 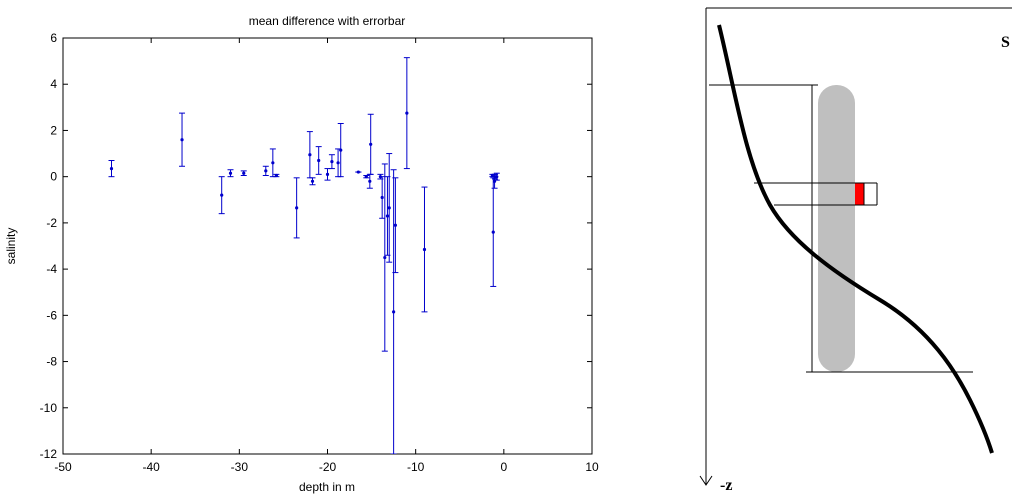 What do you see at coordinates (592, 467) in the screenshot?
I see `x-tick-label: 10` at bounding box center [592, 467].